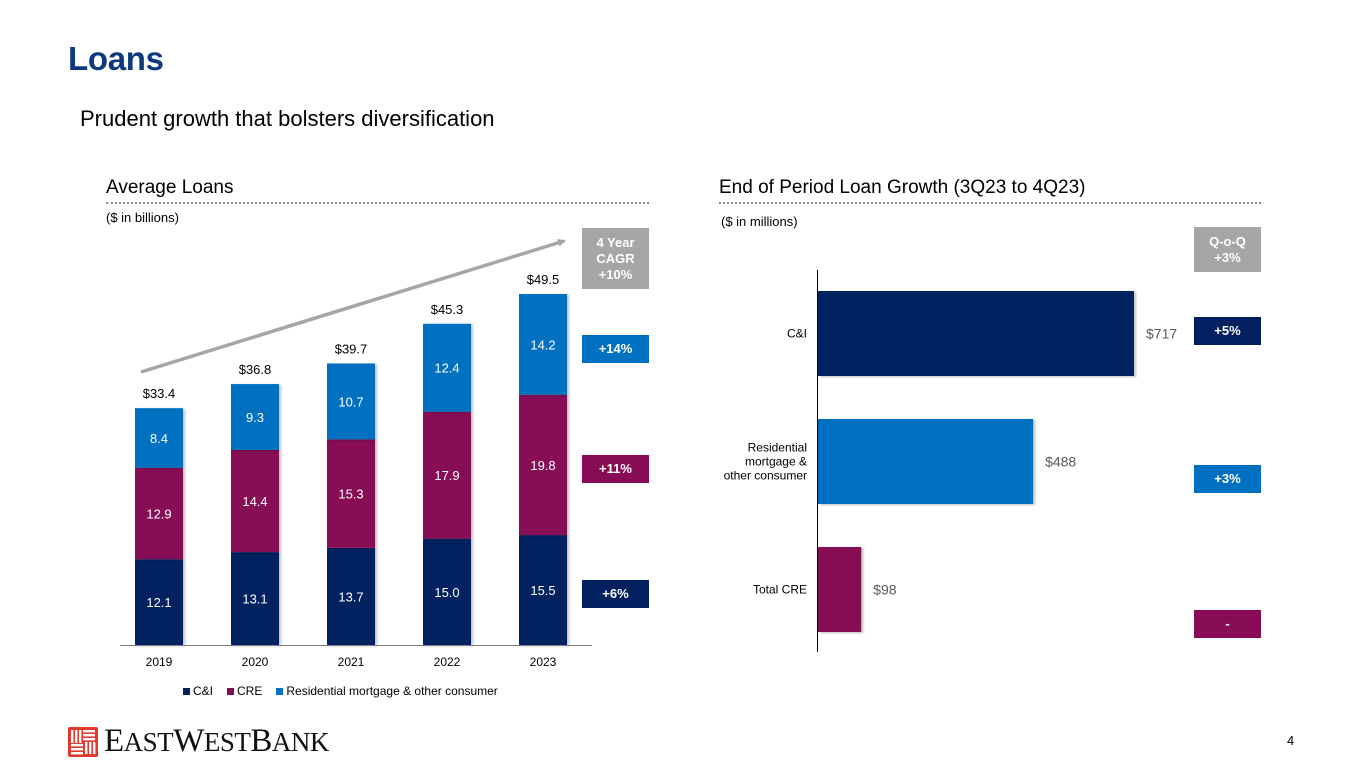  Describe the element at coordinates (392, 691) in the screenshot. I see `legend-label: Residential mortgage & other consumer` at that location.